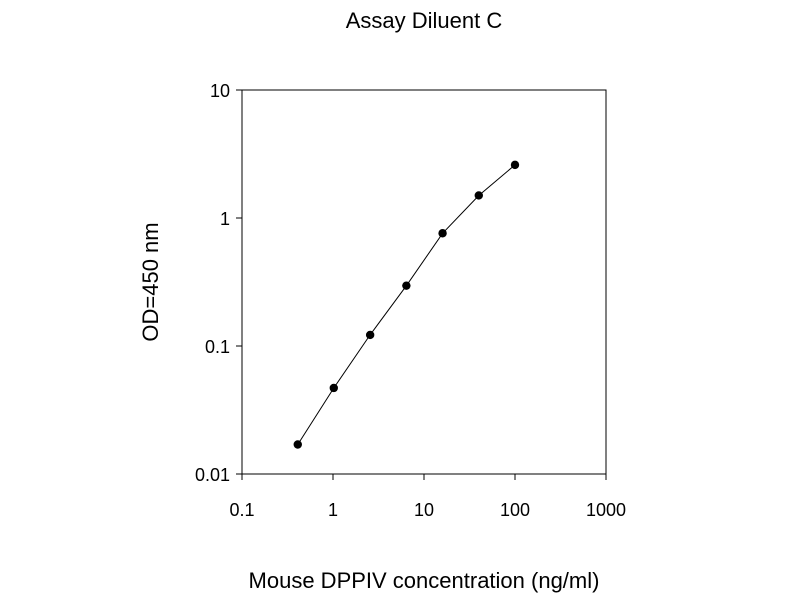 This screenshot has height=600, width=800. Describe the element at coordinates (333, 510) in the screenshot. I see `x-tick-label-1: 1` at that location.